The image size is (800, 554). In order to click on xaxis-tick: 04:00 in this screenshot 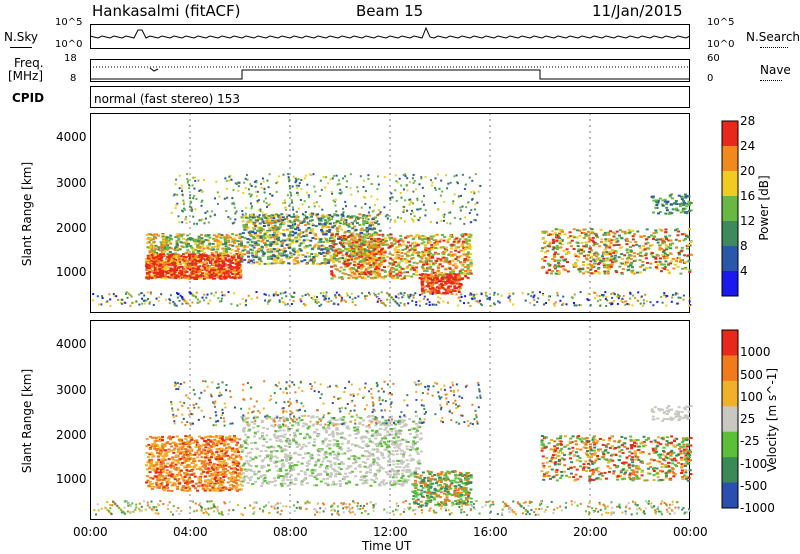, I will do `click(190, 532)`.